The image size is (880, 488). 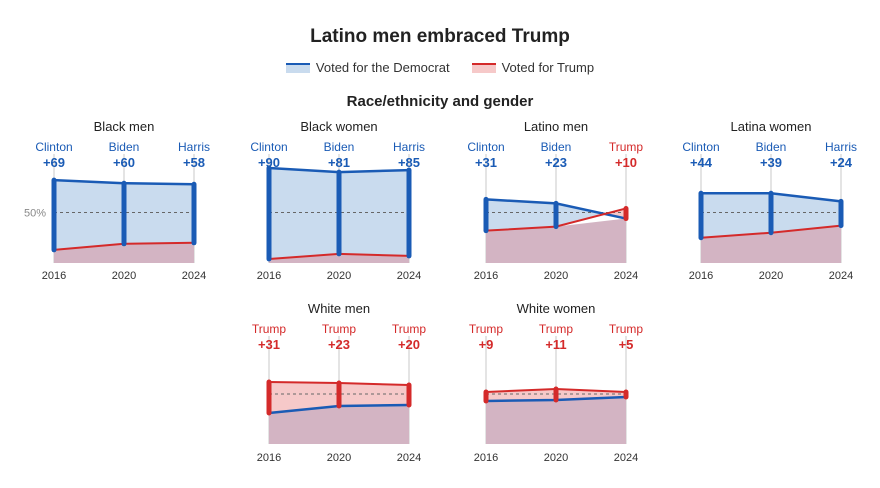 I want to click on chart-subtitle: Race/ethnicity and gender, so click(x=440, y=101).